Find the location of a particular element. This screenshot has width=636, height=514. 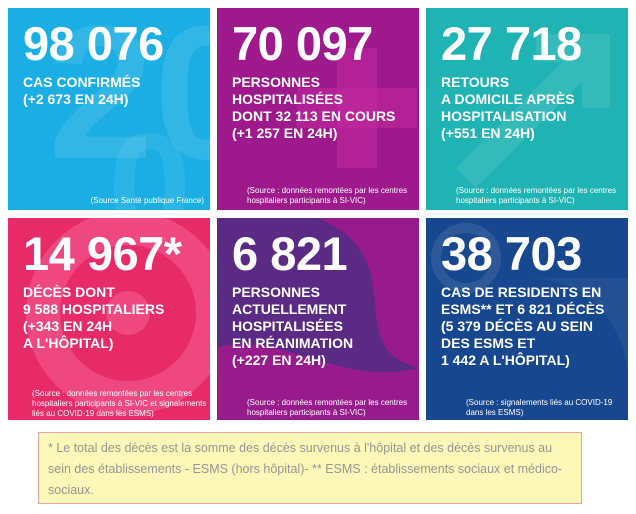

confirmed-cases-count: 98 076 is located at coordinates (93, 43).